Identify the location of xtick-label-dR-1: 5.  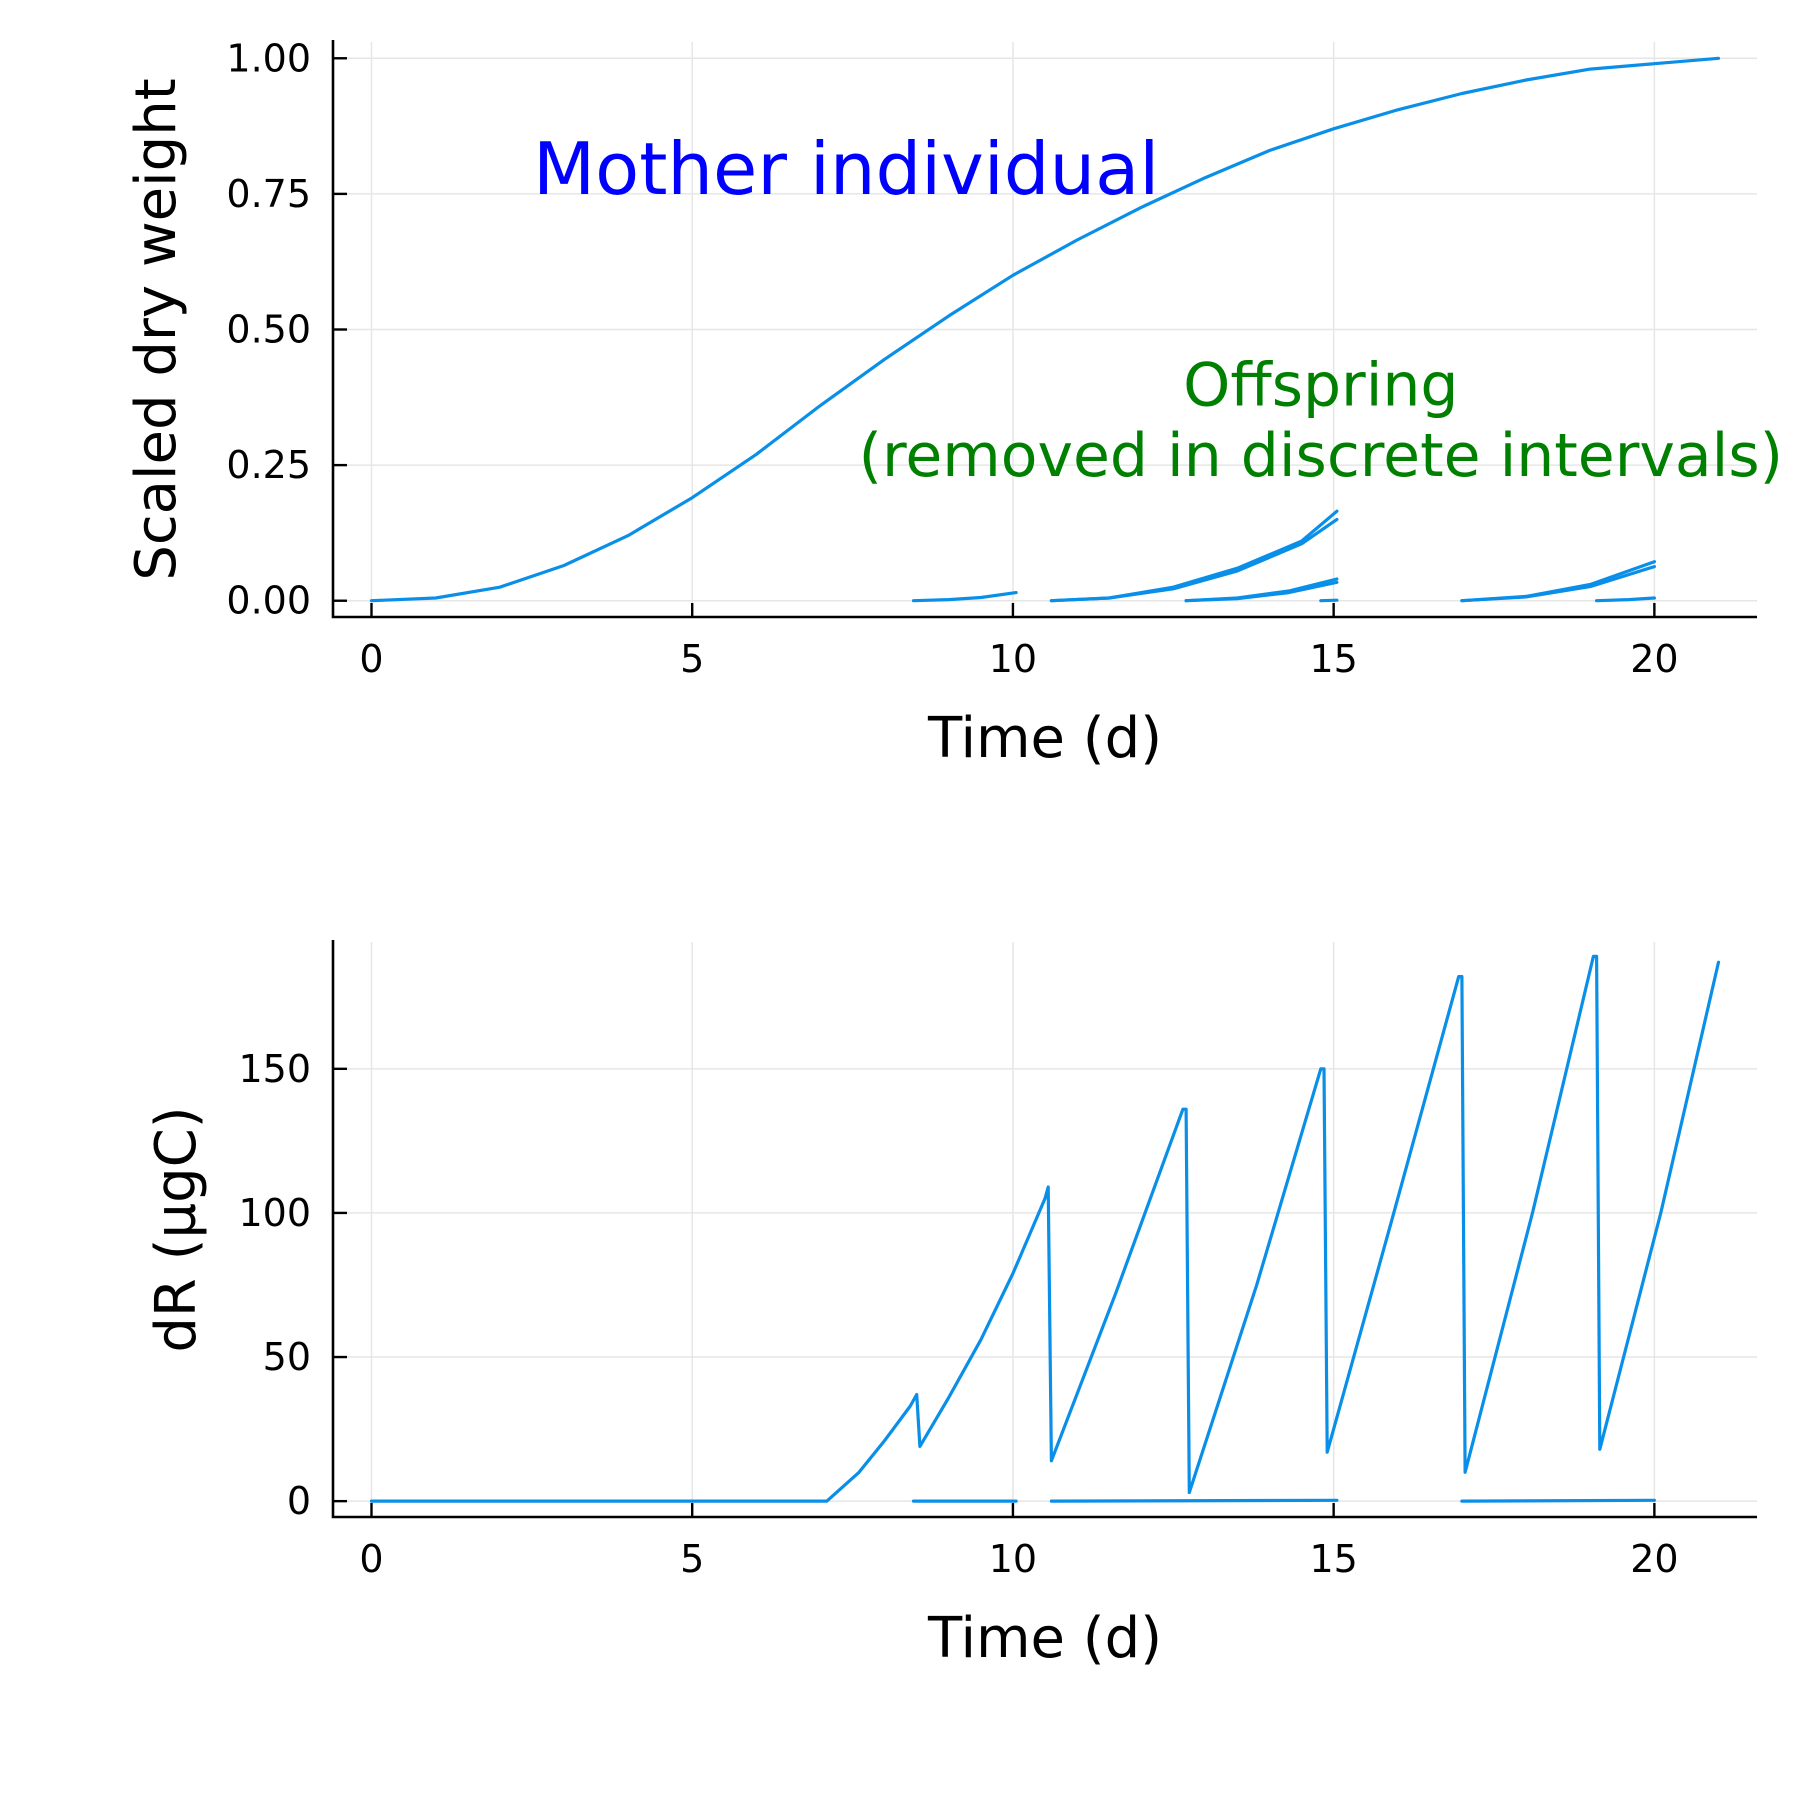
(692, 1559).